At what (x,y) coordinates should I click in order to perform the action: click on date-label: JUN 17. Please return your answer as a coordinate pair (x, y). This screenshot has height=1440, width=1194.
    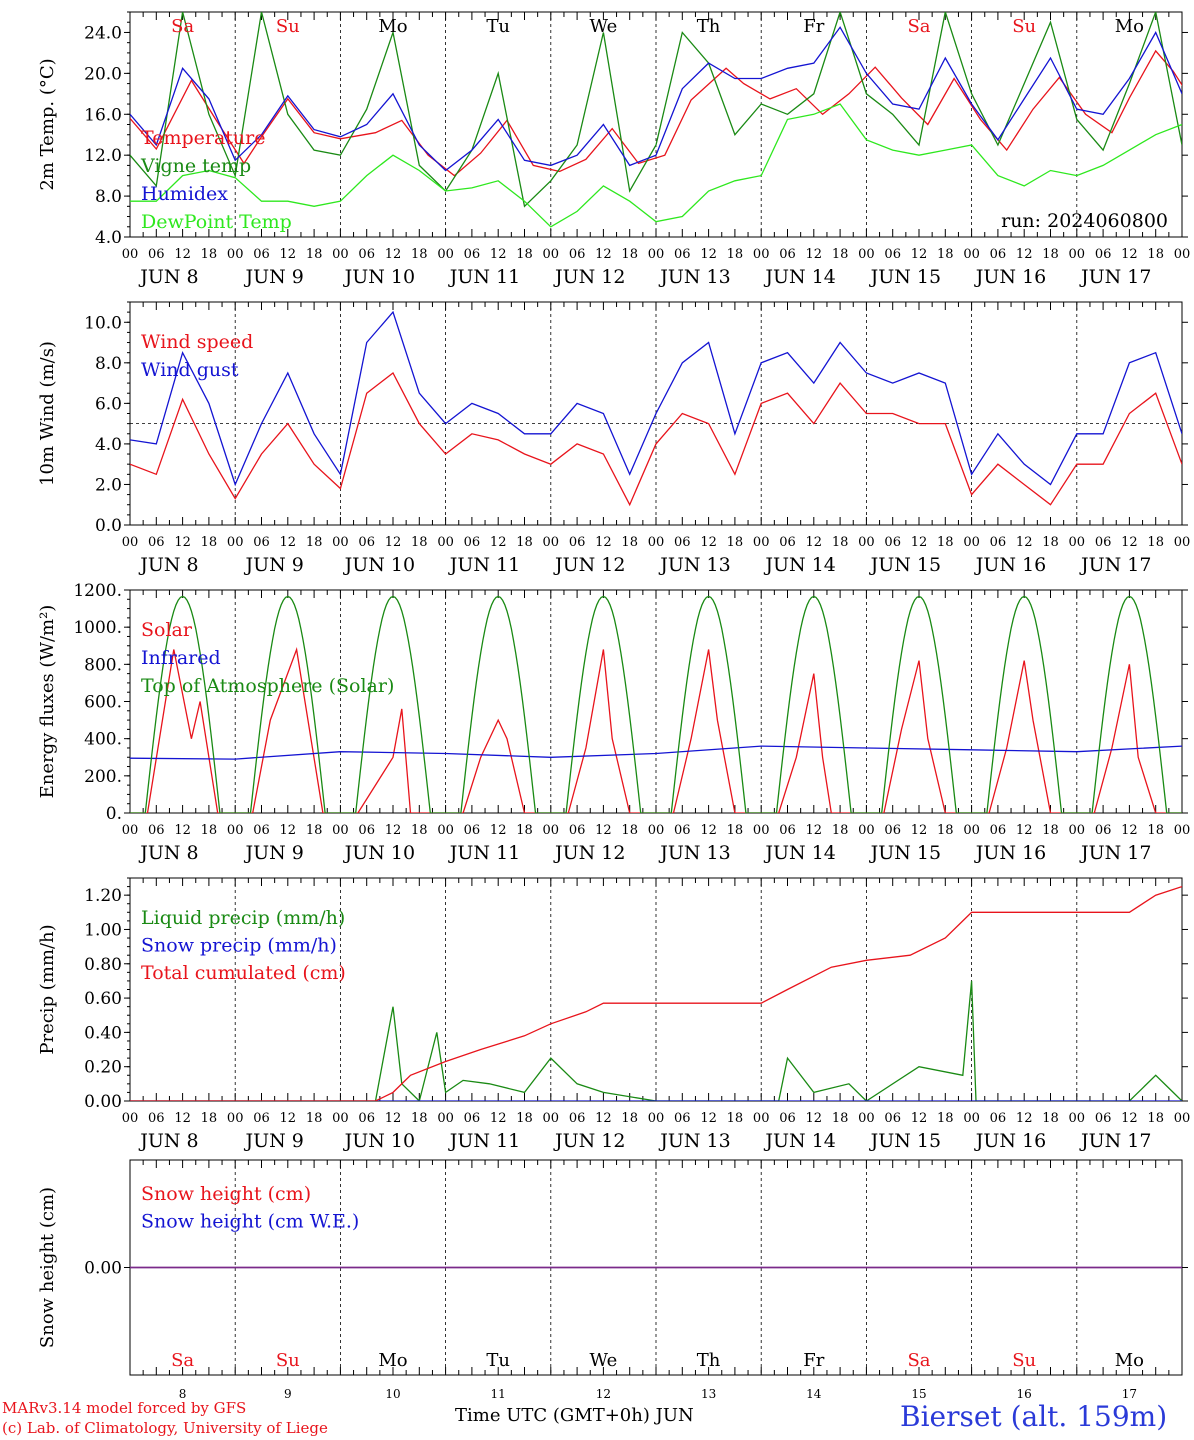
    Looking at the image, I should click on (1115, 1141).